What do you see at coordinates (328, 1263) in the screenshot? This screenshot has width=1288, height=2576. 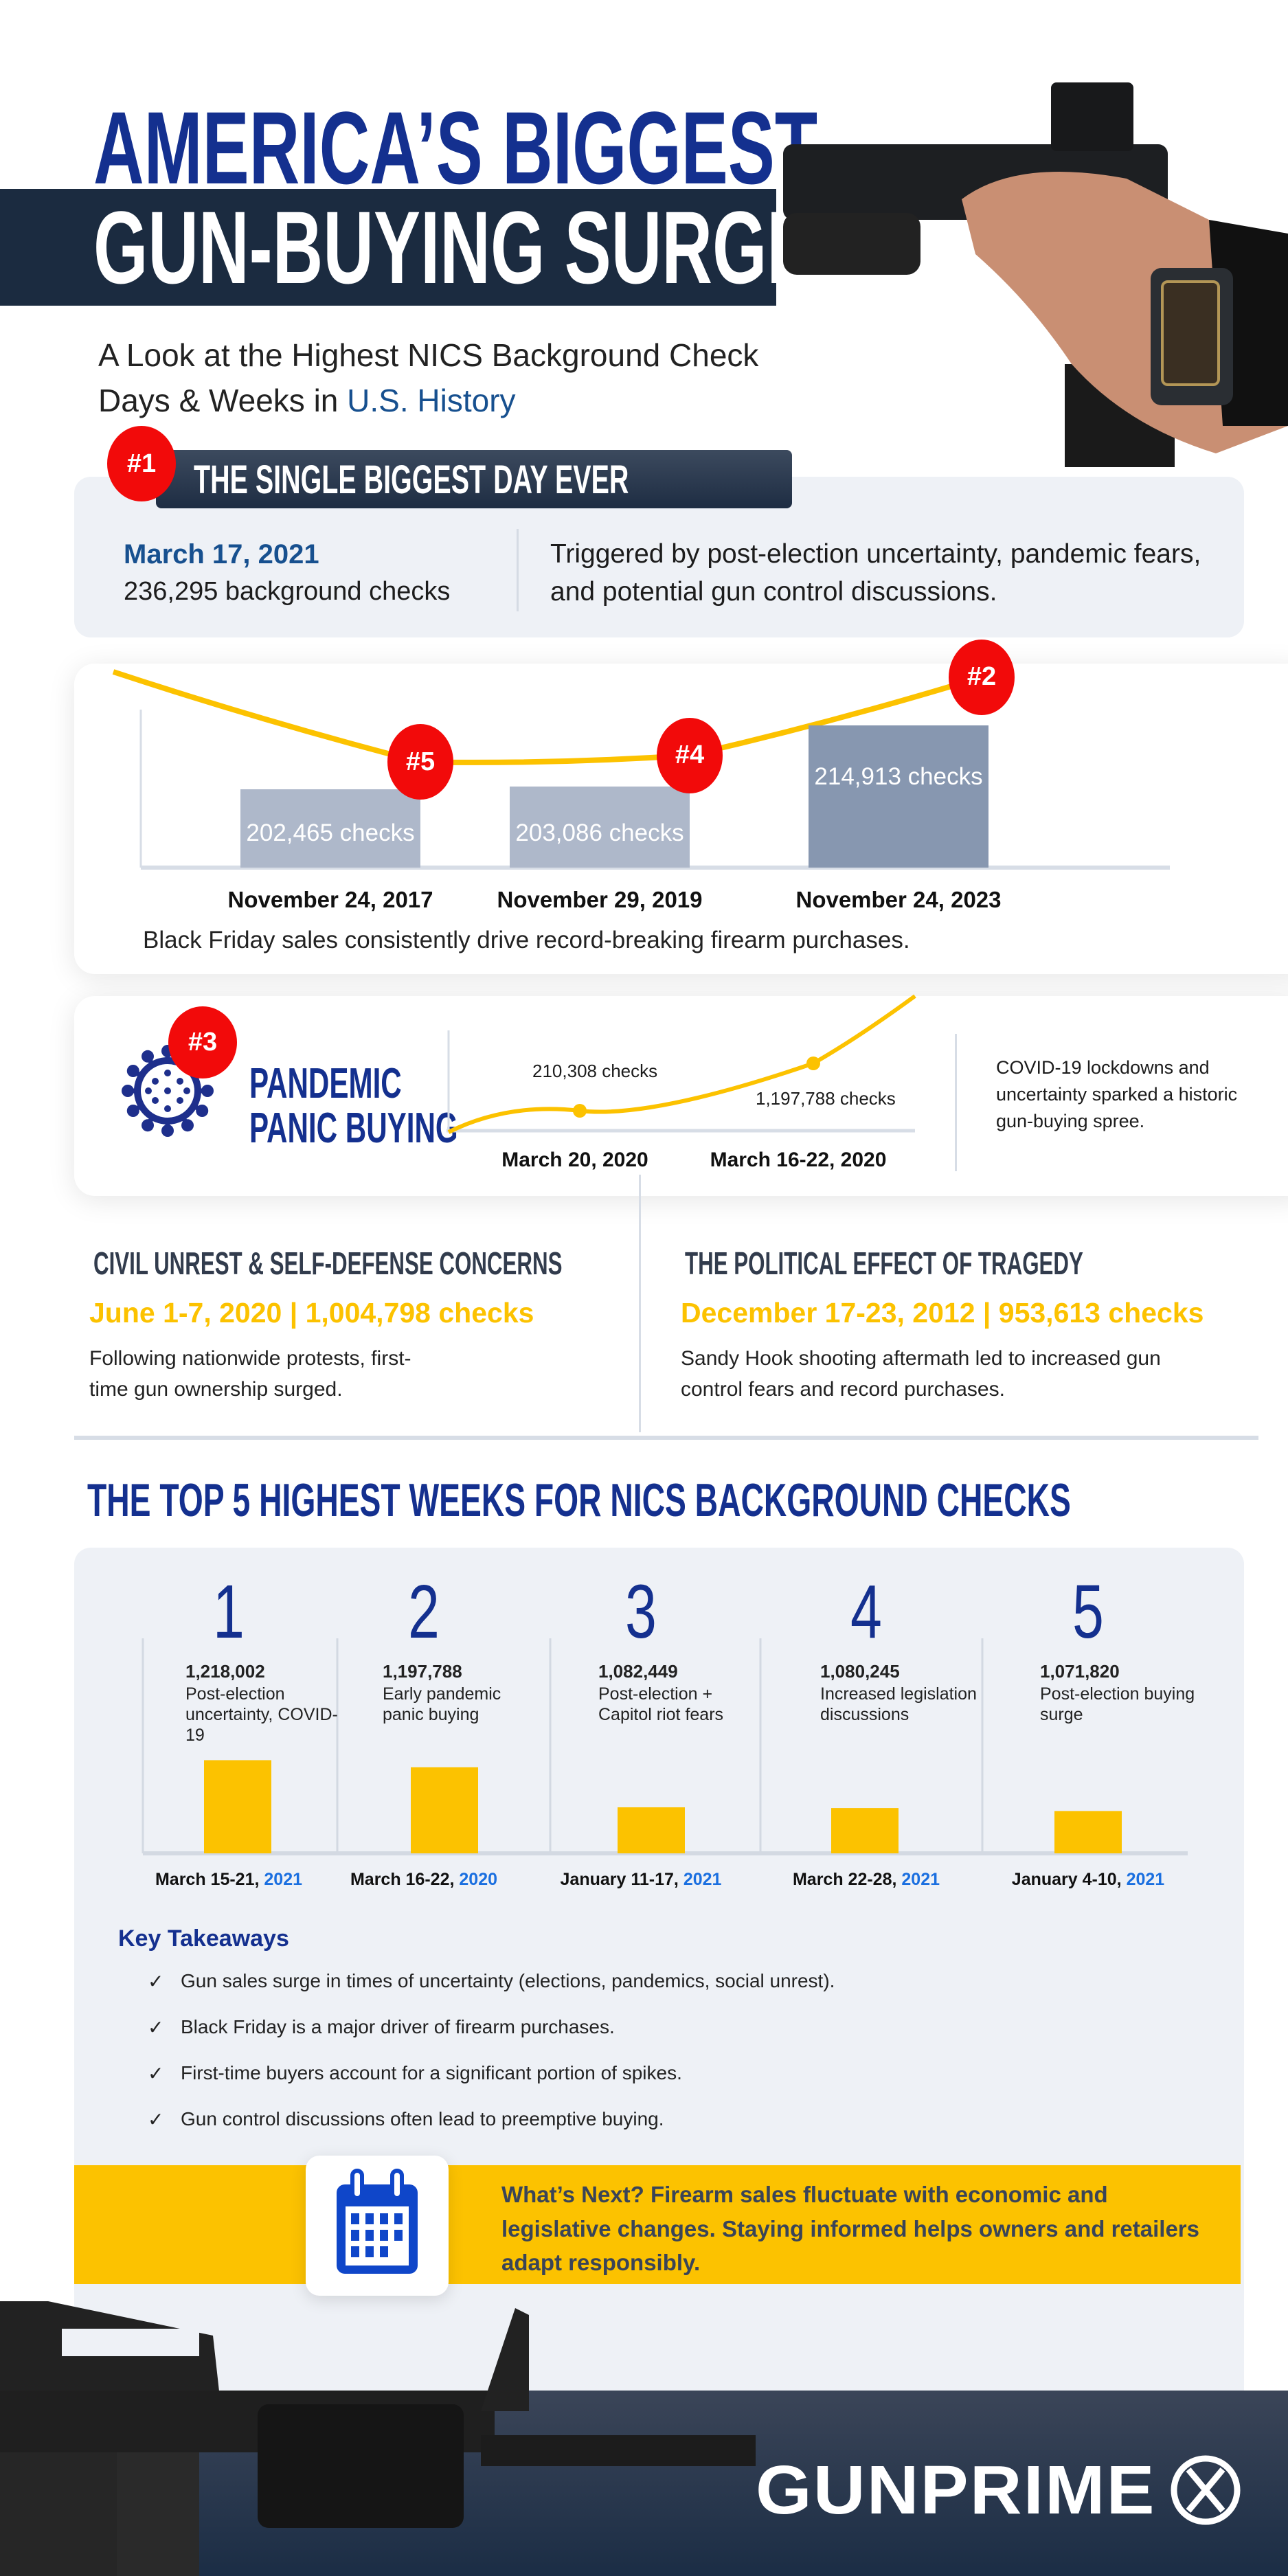 I see `column-heading: CIVIL UNREST & SELF-DEFENSE CONCERNS` at bounding box center [328, 1263].